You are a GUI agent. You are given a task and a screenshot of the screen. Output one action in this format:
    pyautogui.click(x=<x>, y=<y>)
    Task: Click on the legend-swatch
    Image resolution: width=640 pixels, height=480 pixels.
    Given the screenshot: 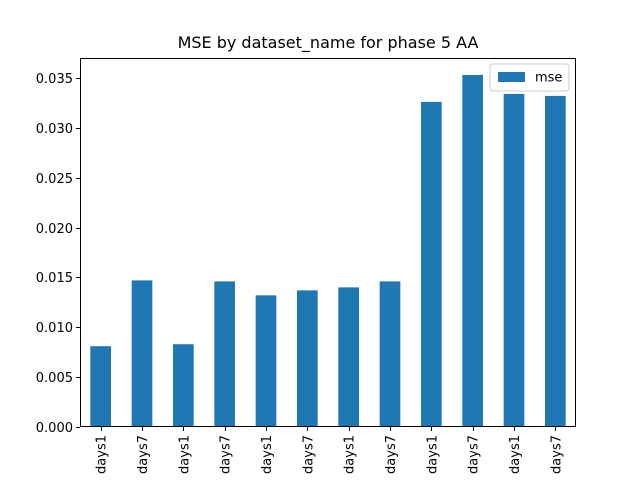 What is the action you would take?
    pyautogui.click(x=511, y=77)
    